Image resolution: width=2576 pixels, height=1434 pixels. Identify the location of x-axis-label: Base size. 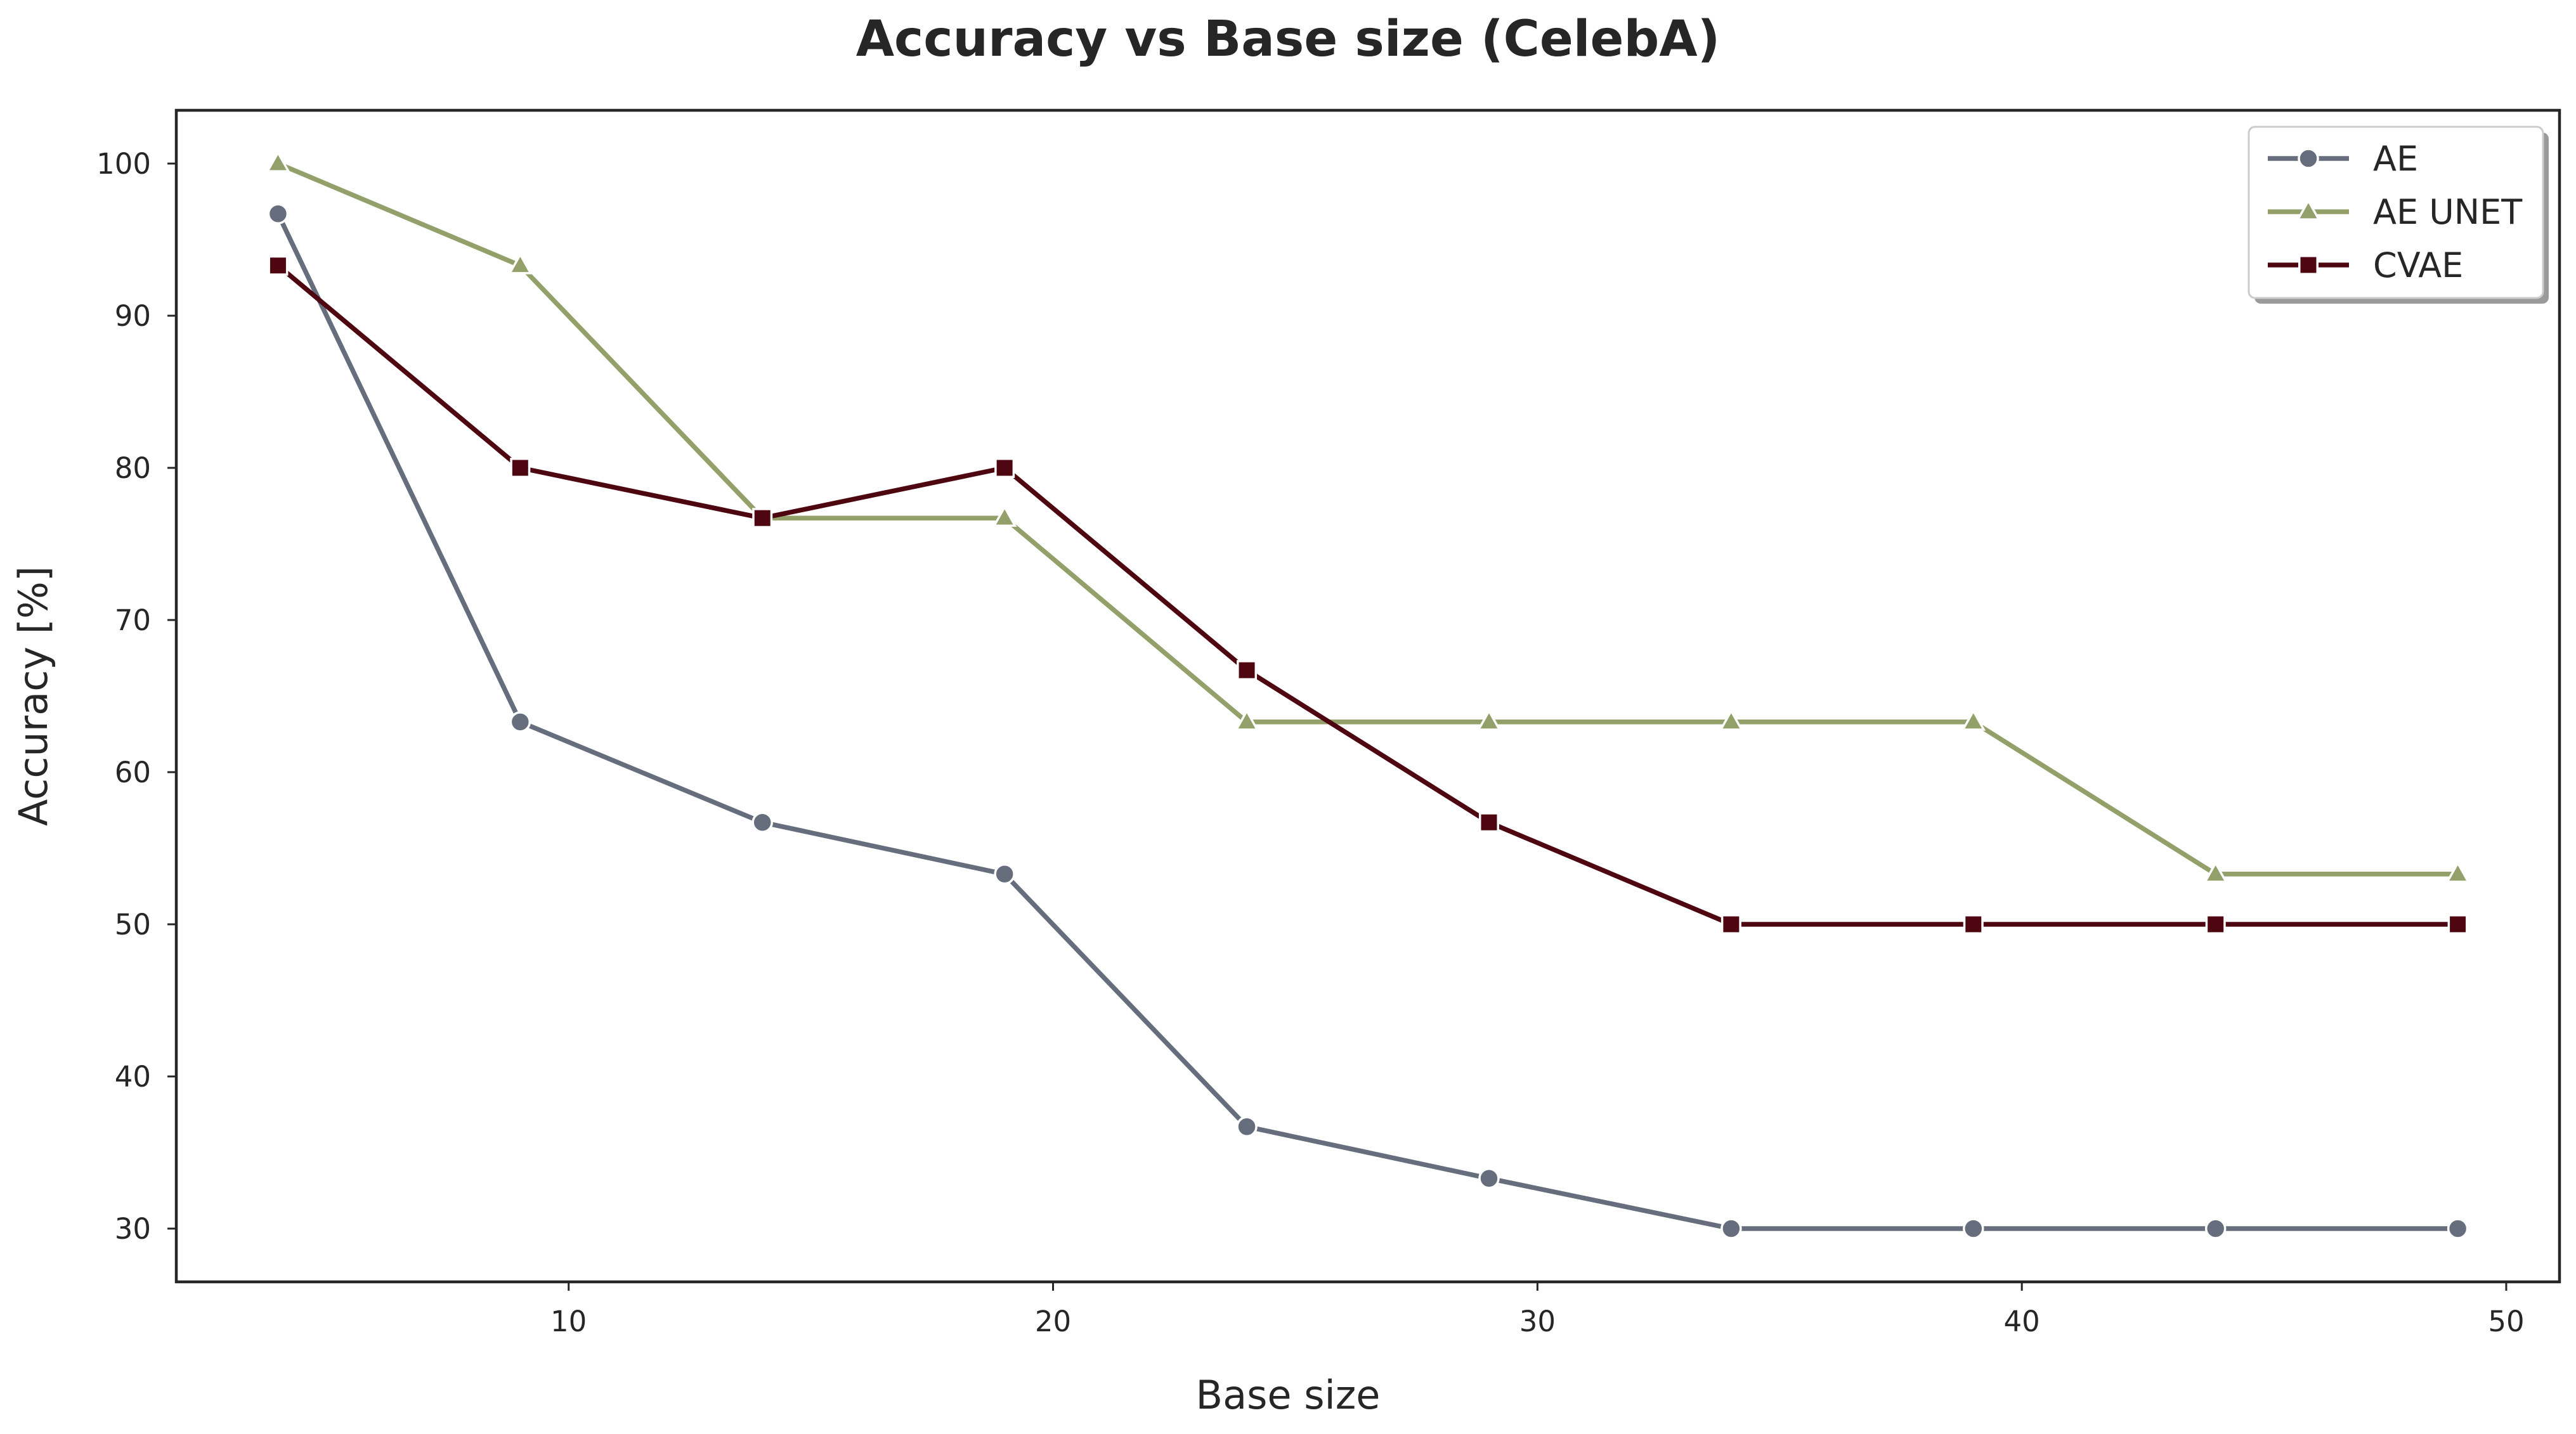
(1288, 1395).